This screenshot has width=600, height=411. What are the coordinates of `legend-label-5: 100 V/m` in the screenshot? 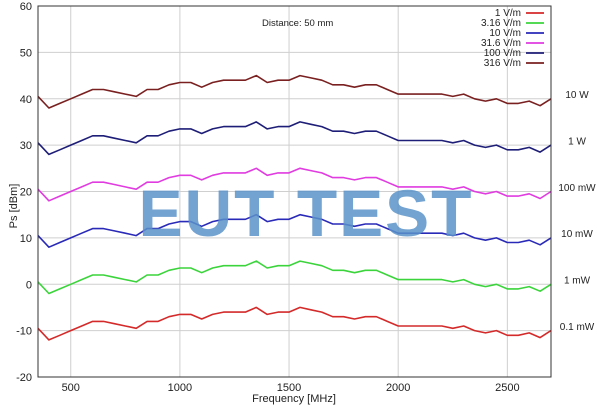 It's located at (502, 53).